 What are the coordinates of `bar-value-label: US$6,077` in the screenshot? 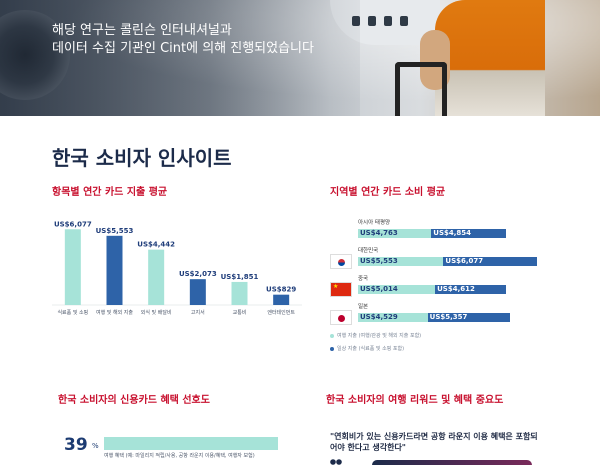 It's located at (73, 224).